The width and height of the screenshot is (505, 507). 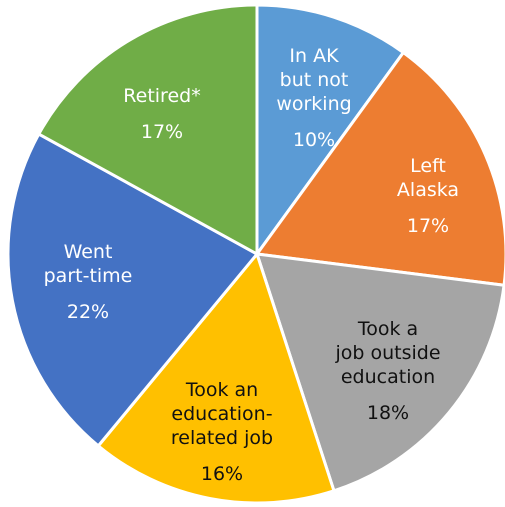 I want to click on slice-label-6: Retired* 17%, so click(x=161, y=114).